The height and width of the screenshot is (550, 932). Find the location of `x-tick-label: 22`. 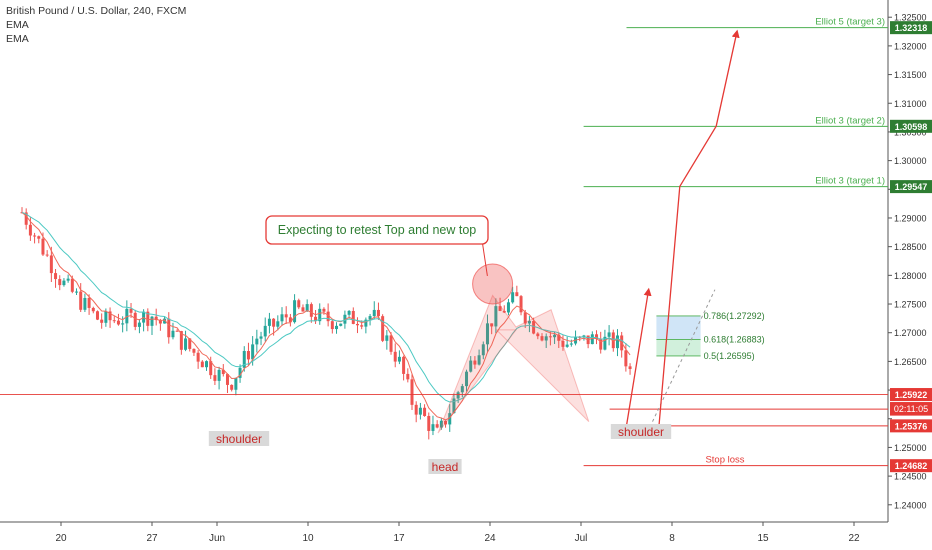

x-tick-label: 22 is located at coordinates (854, 538).